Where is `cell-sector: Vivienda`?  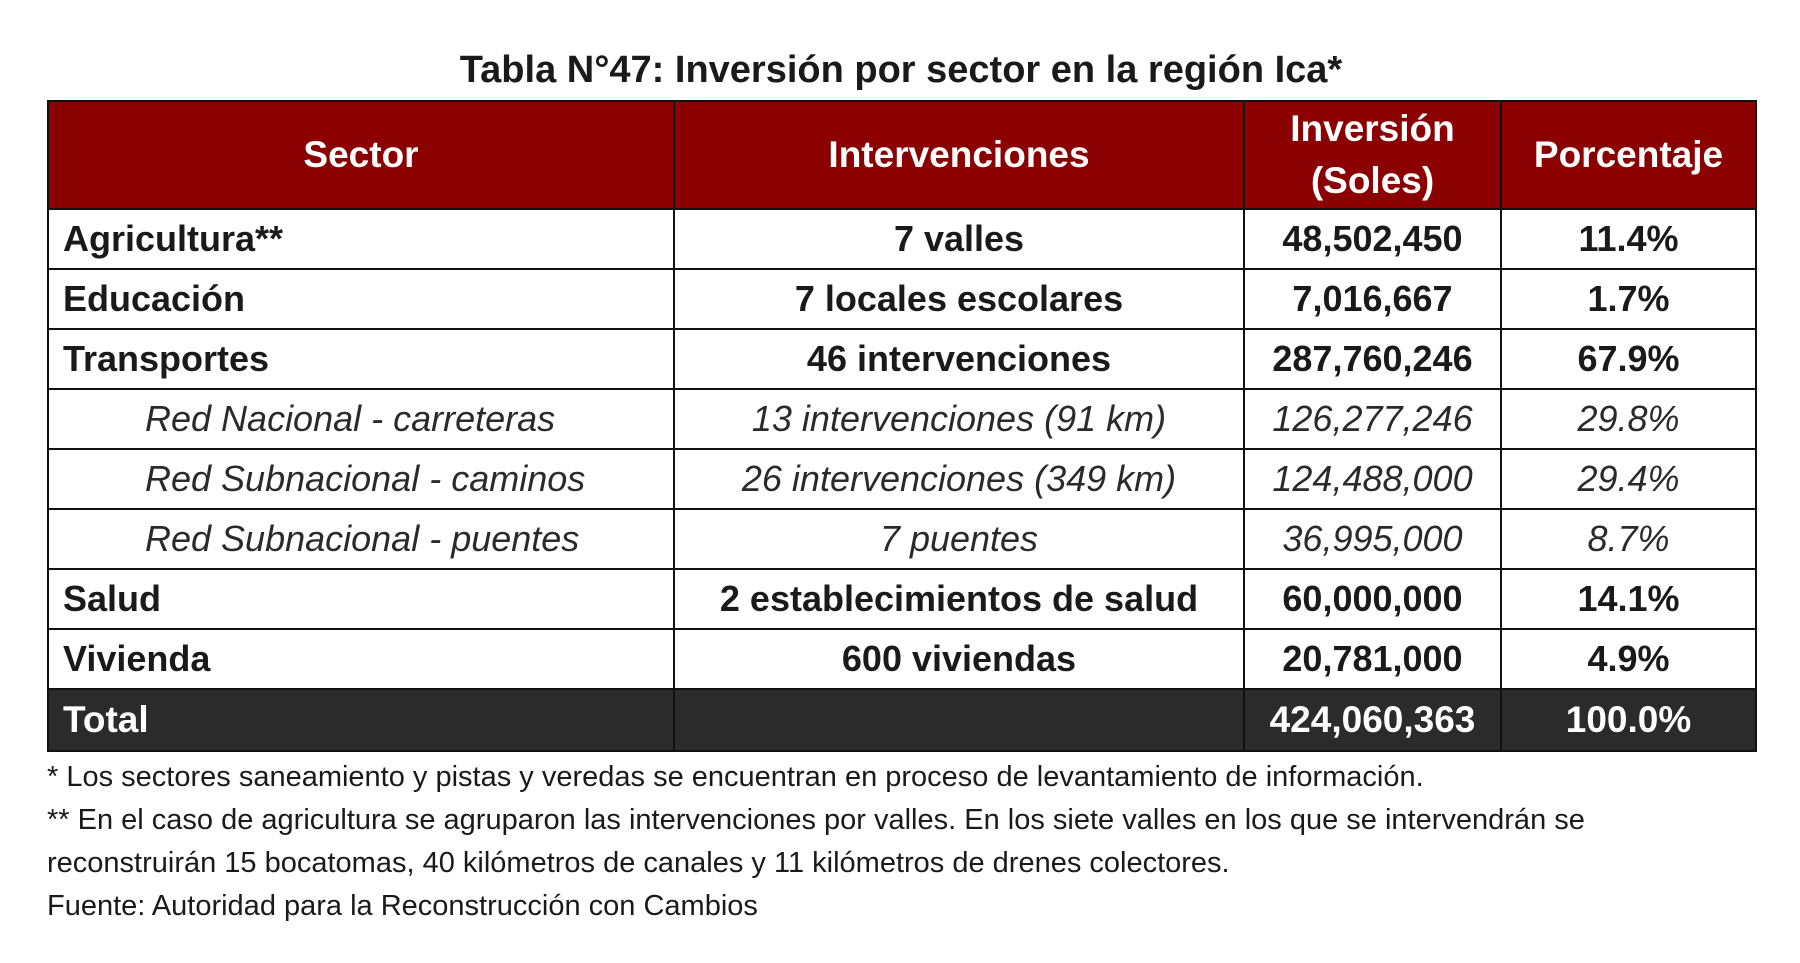
cell-sector: Vivienda is located at coordinates (361, 659).